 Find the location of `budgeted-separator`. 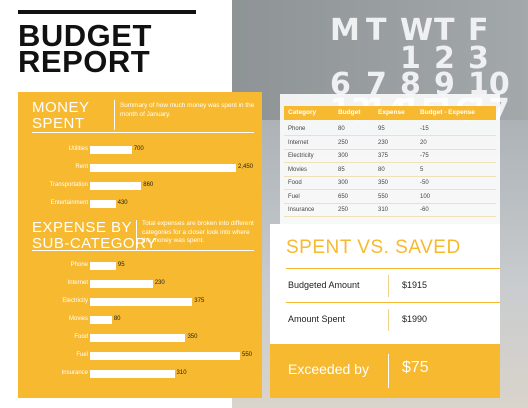

budgeted-separator is located at coordinates (388, 286).